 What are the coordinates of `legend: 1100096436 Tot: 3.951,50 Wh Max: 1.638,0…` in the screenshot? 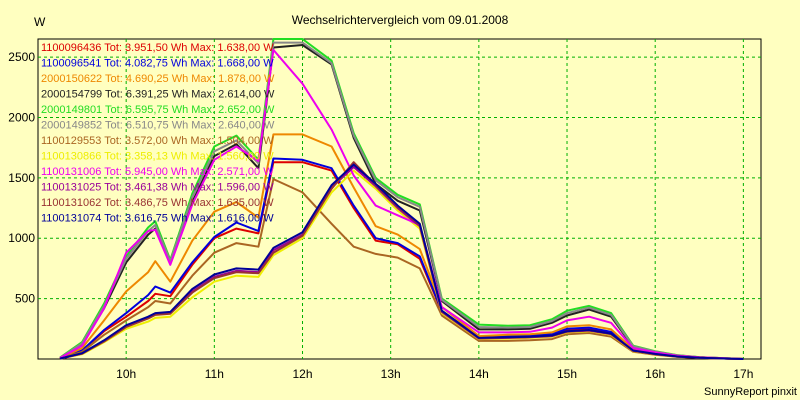 It's located at (158, 133).